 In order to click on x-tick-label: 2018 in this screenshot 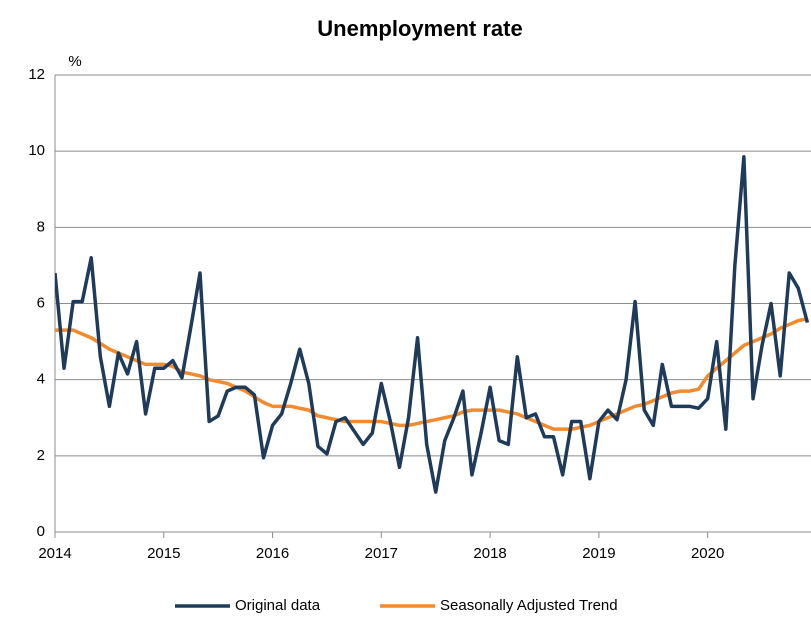, I will do `click(489, 553)`.